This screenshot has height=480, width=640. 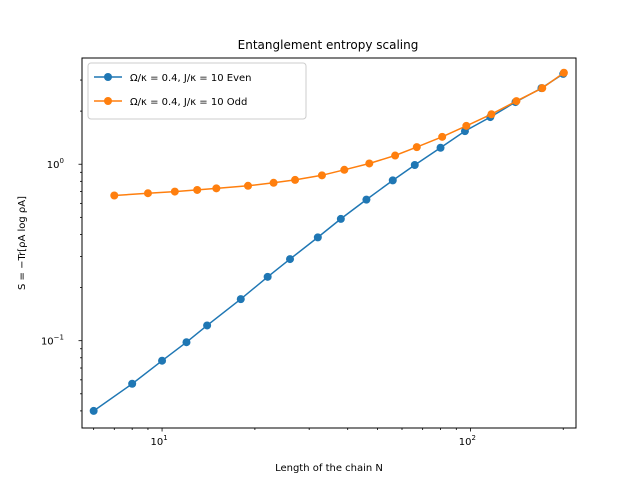 I want to click on legend-entry-label: Ω/κ = 0.4, J/κ = 10 Odd, so click(x=188, y=102).